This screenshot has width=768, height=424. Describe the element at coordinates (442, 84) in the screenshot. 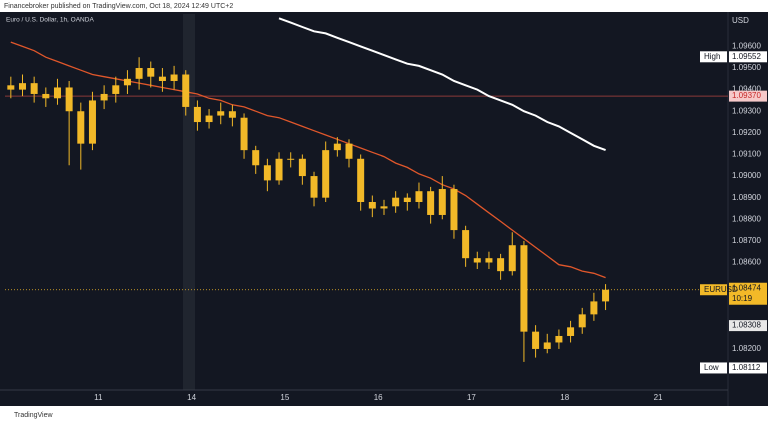

I see `moving-average` at that location.